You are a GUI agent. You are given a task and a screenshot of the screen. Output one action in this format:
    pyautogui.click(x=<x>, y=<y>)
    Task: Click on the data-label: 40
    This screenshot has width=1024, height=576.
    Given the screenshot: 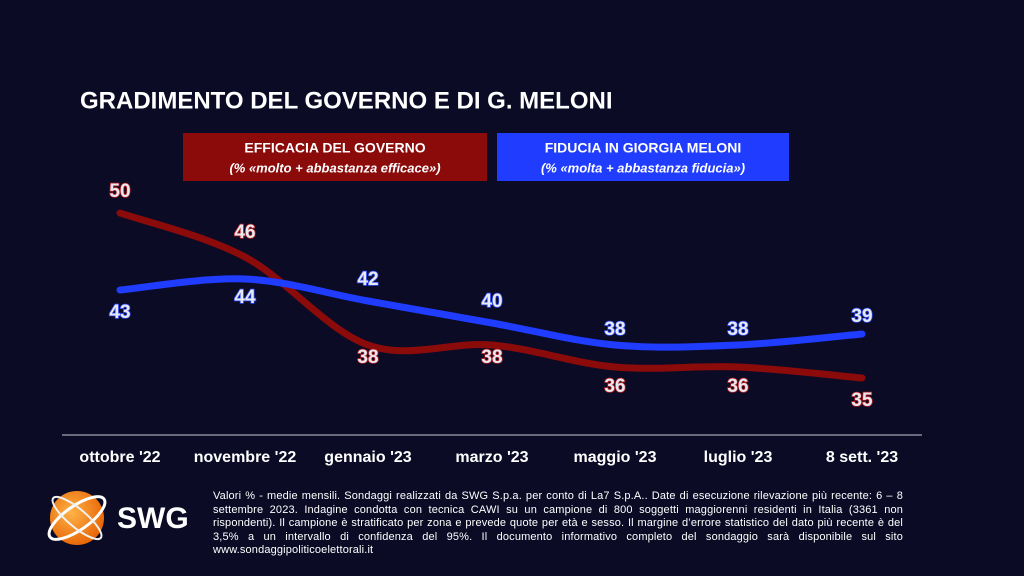 What is the action you would take?
    pyautogui.click(x=491, y=301)
    